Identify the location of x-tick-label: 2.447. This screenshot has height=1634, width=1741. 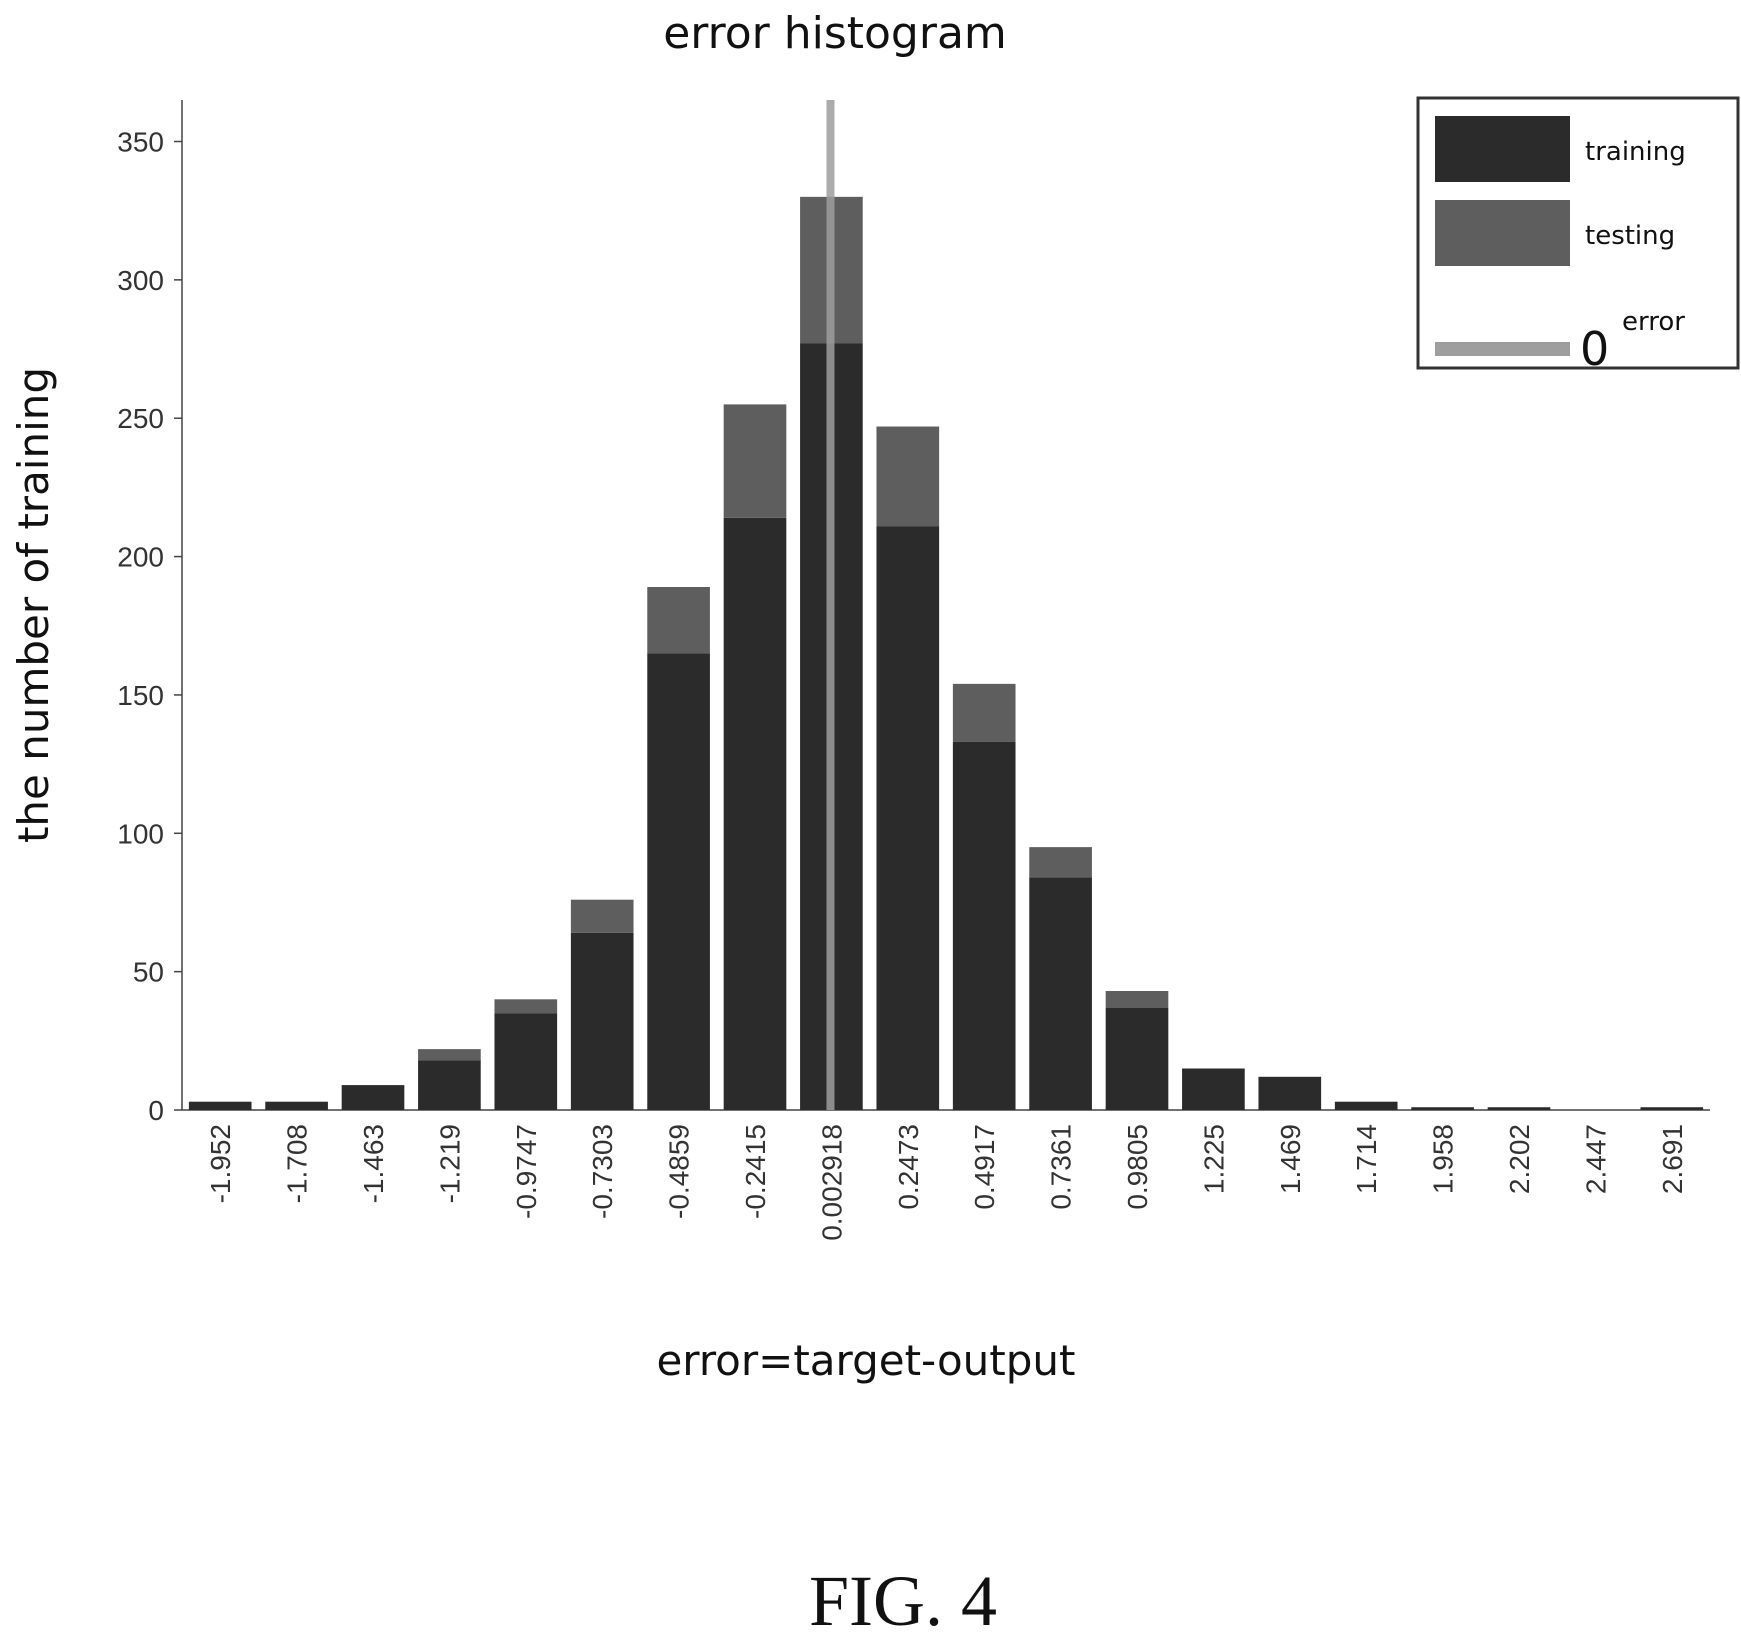
(1595, 1159).